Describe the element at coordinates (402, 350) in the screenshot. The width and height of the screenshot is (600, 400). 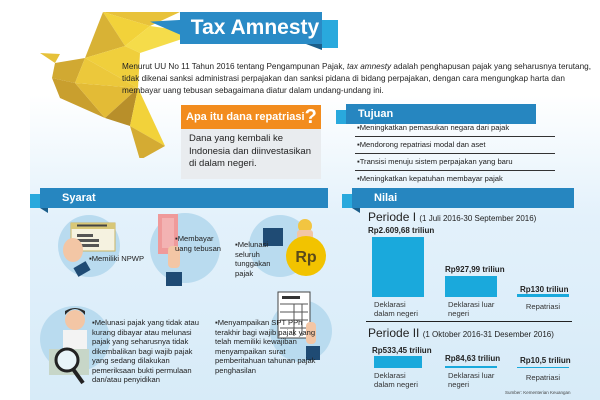
I see `p2-dalam-value: Rp533,45 triliun` at that location.